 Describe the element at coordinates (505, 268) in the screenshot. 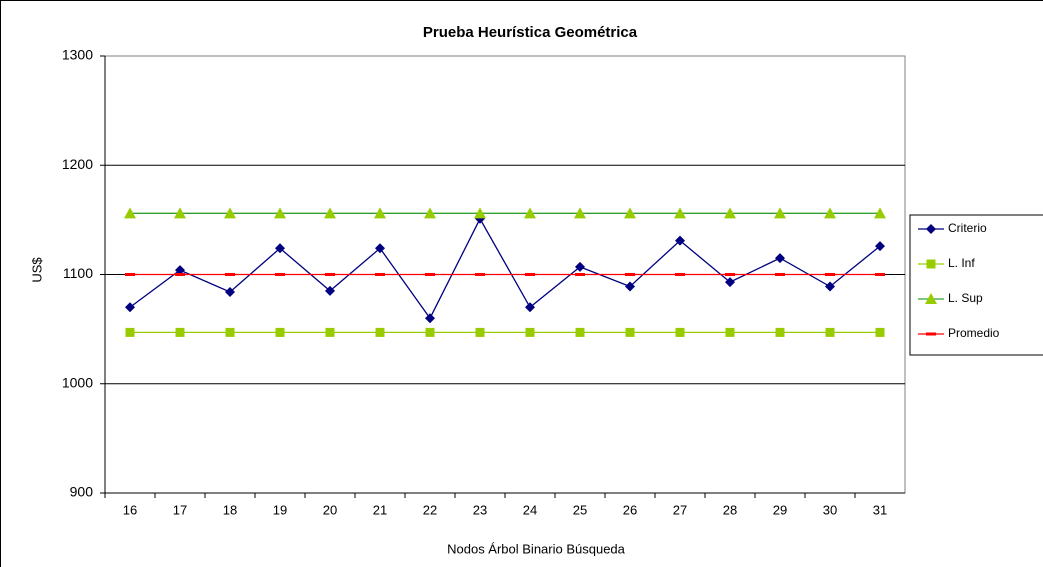

I see `series-line` at that location.